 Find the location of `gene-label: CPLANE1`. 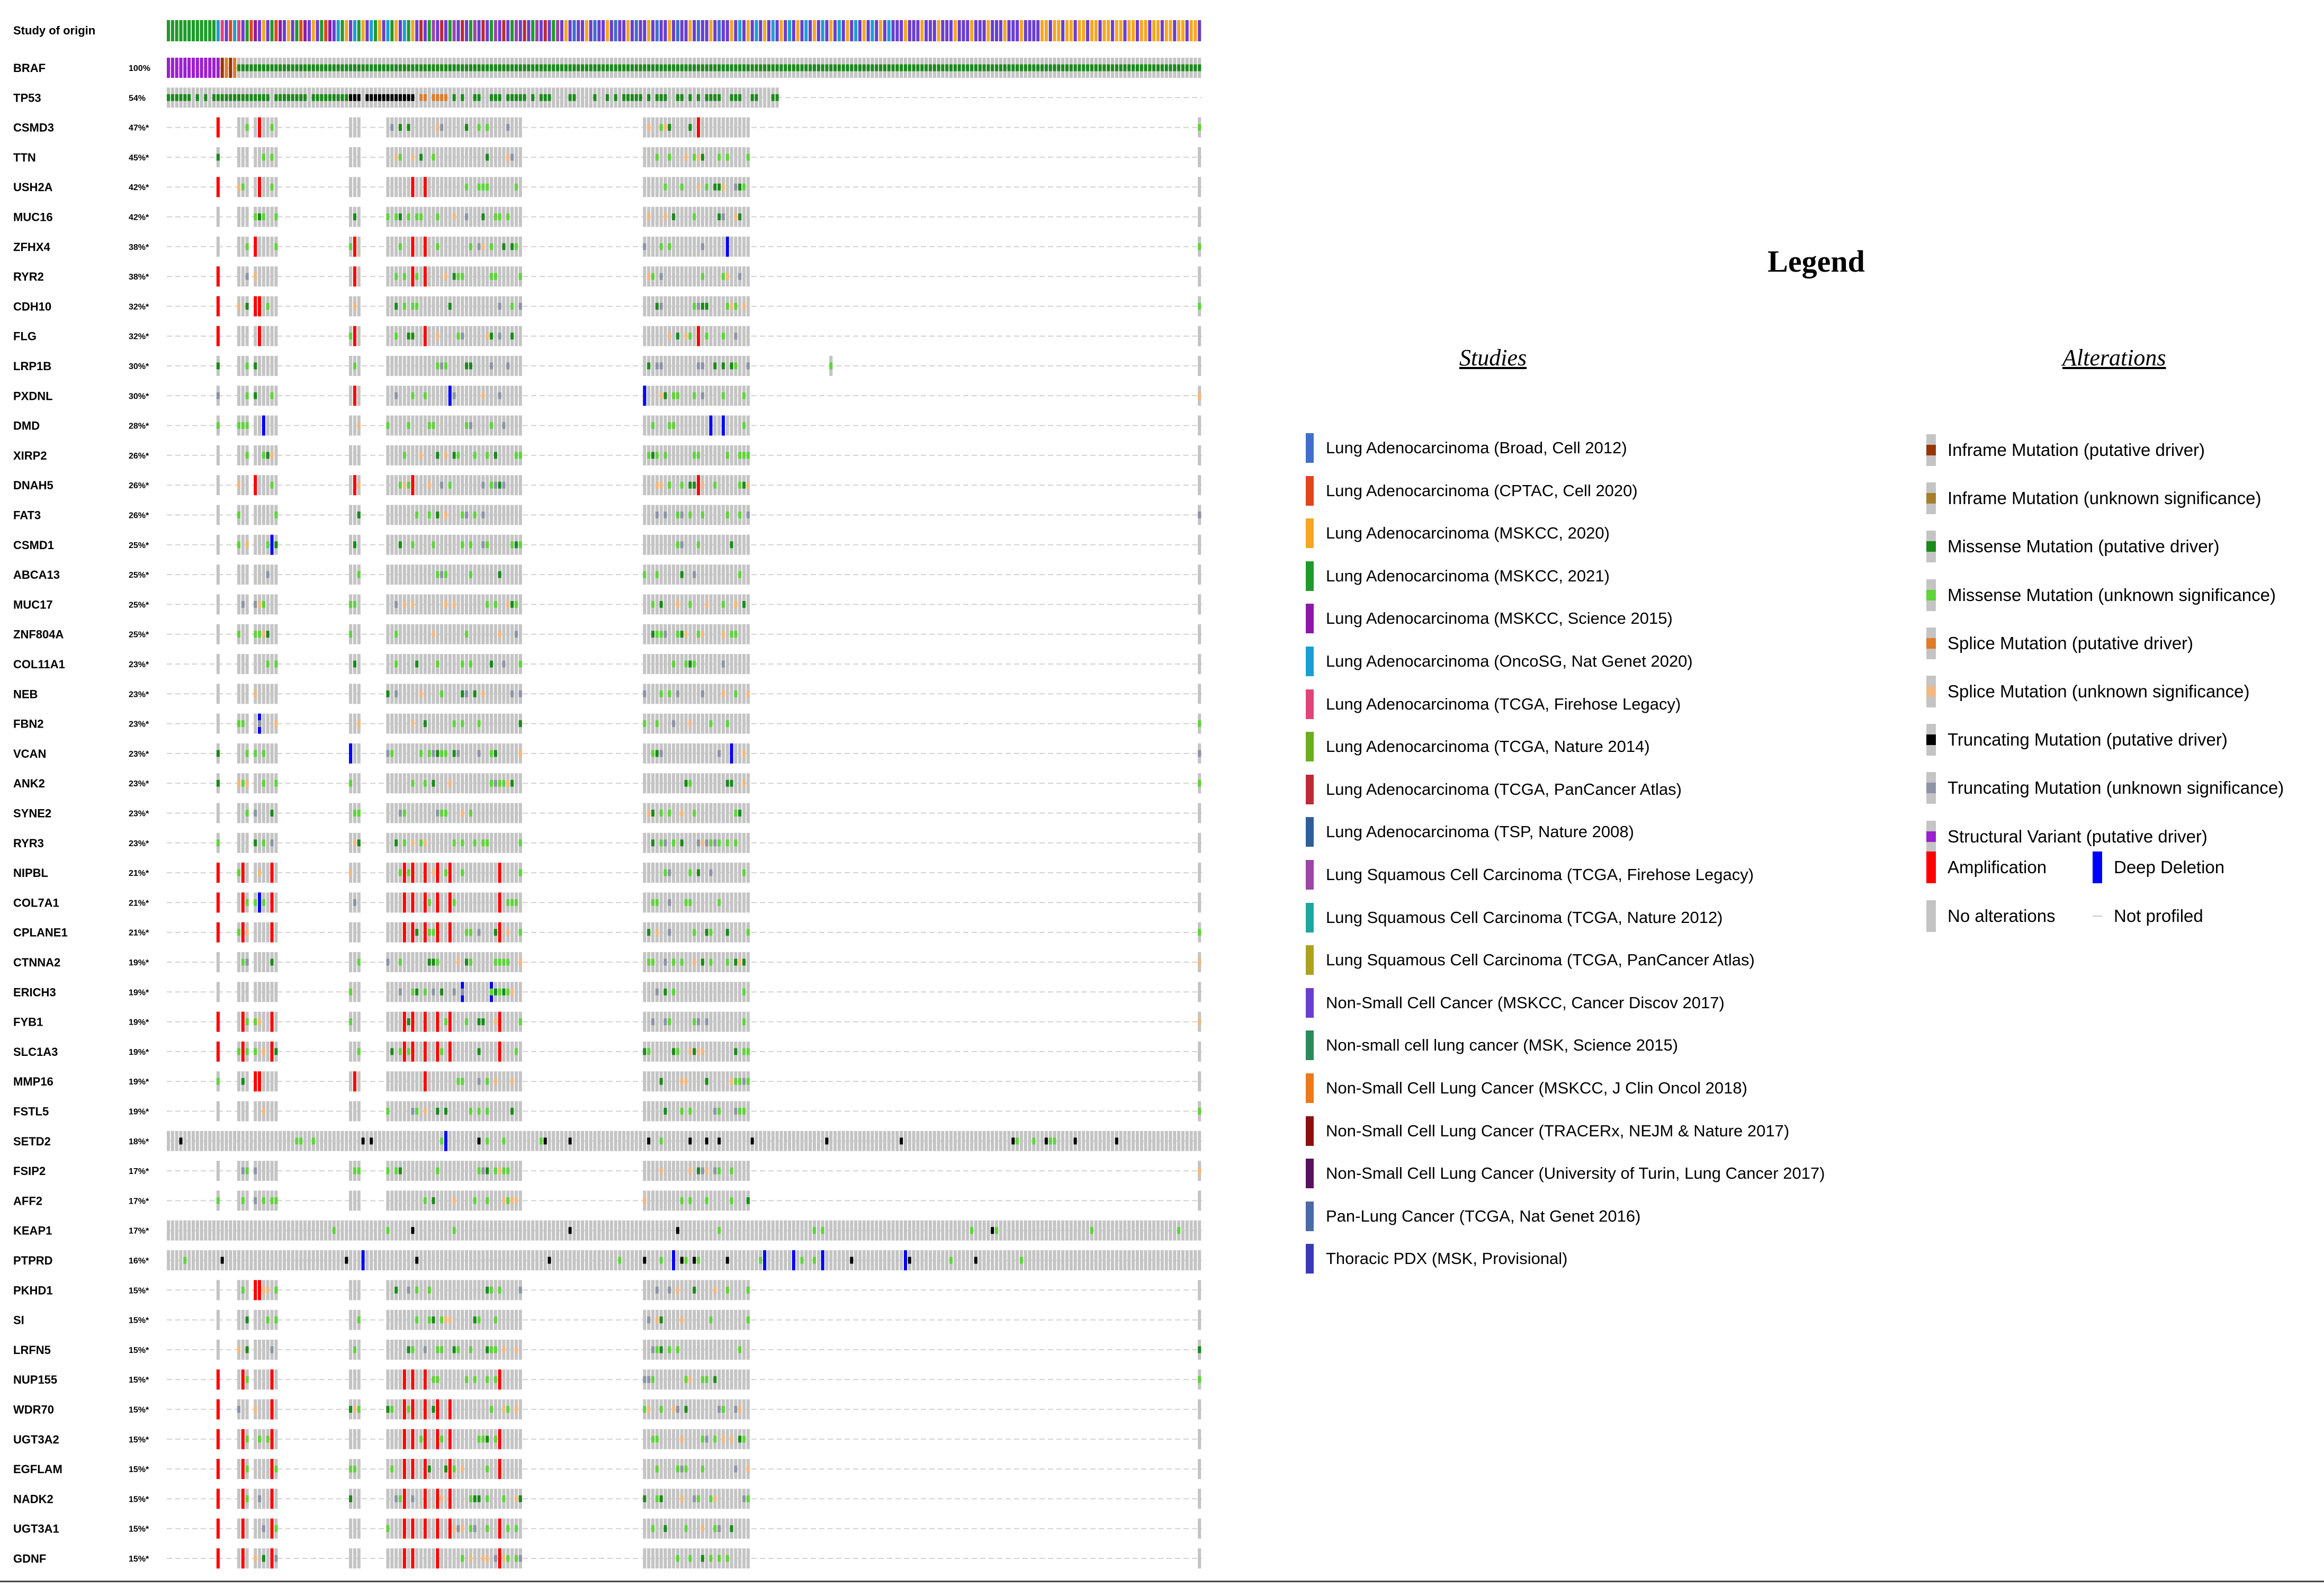

gene-label: CPLANE1 is located at coordinates (40, 932).